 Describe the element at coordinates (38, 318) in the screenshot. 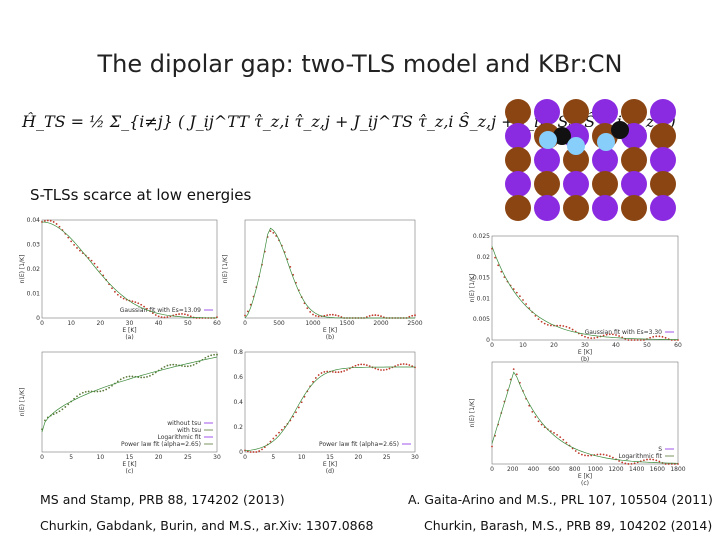

I see `y-tick-label: 0` at that location.